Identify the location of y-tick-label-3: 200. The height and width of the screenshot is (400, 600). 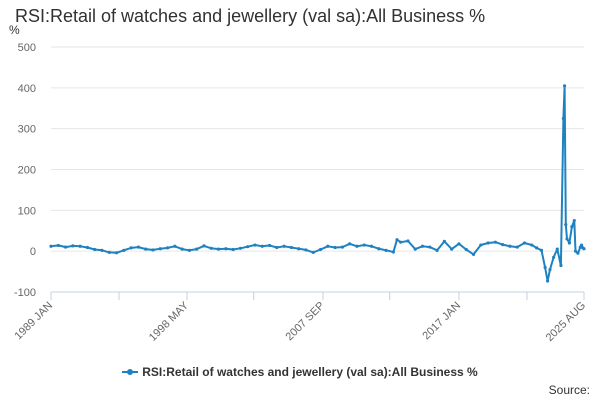
(27, 171).